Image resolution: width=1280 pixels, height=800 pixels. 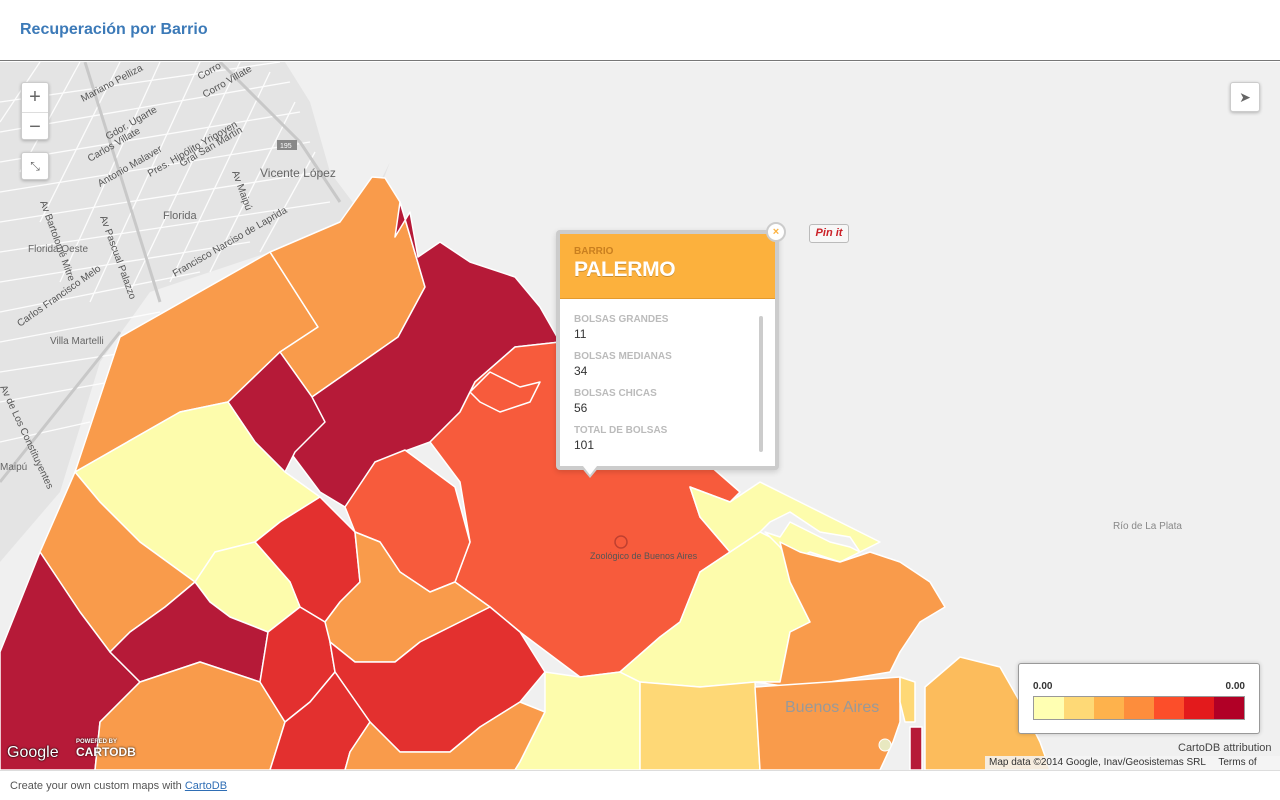 I want to click on footer-label: Create your own custom maps with, so click(x=97, y=786).